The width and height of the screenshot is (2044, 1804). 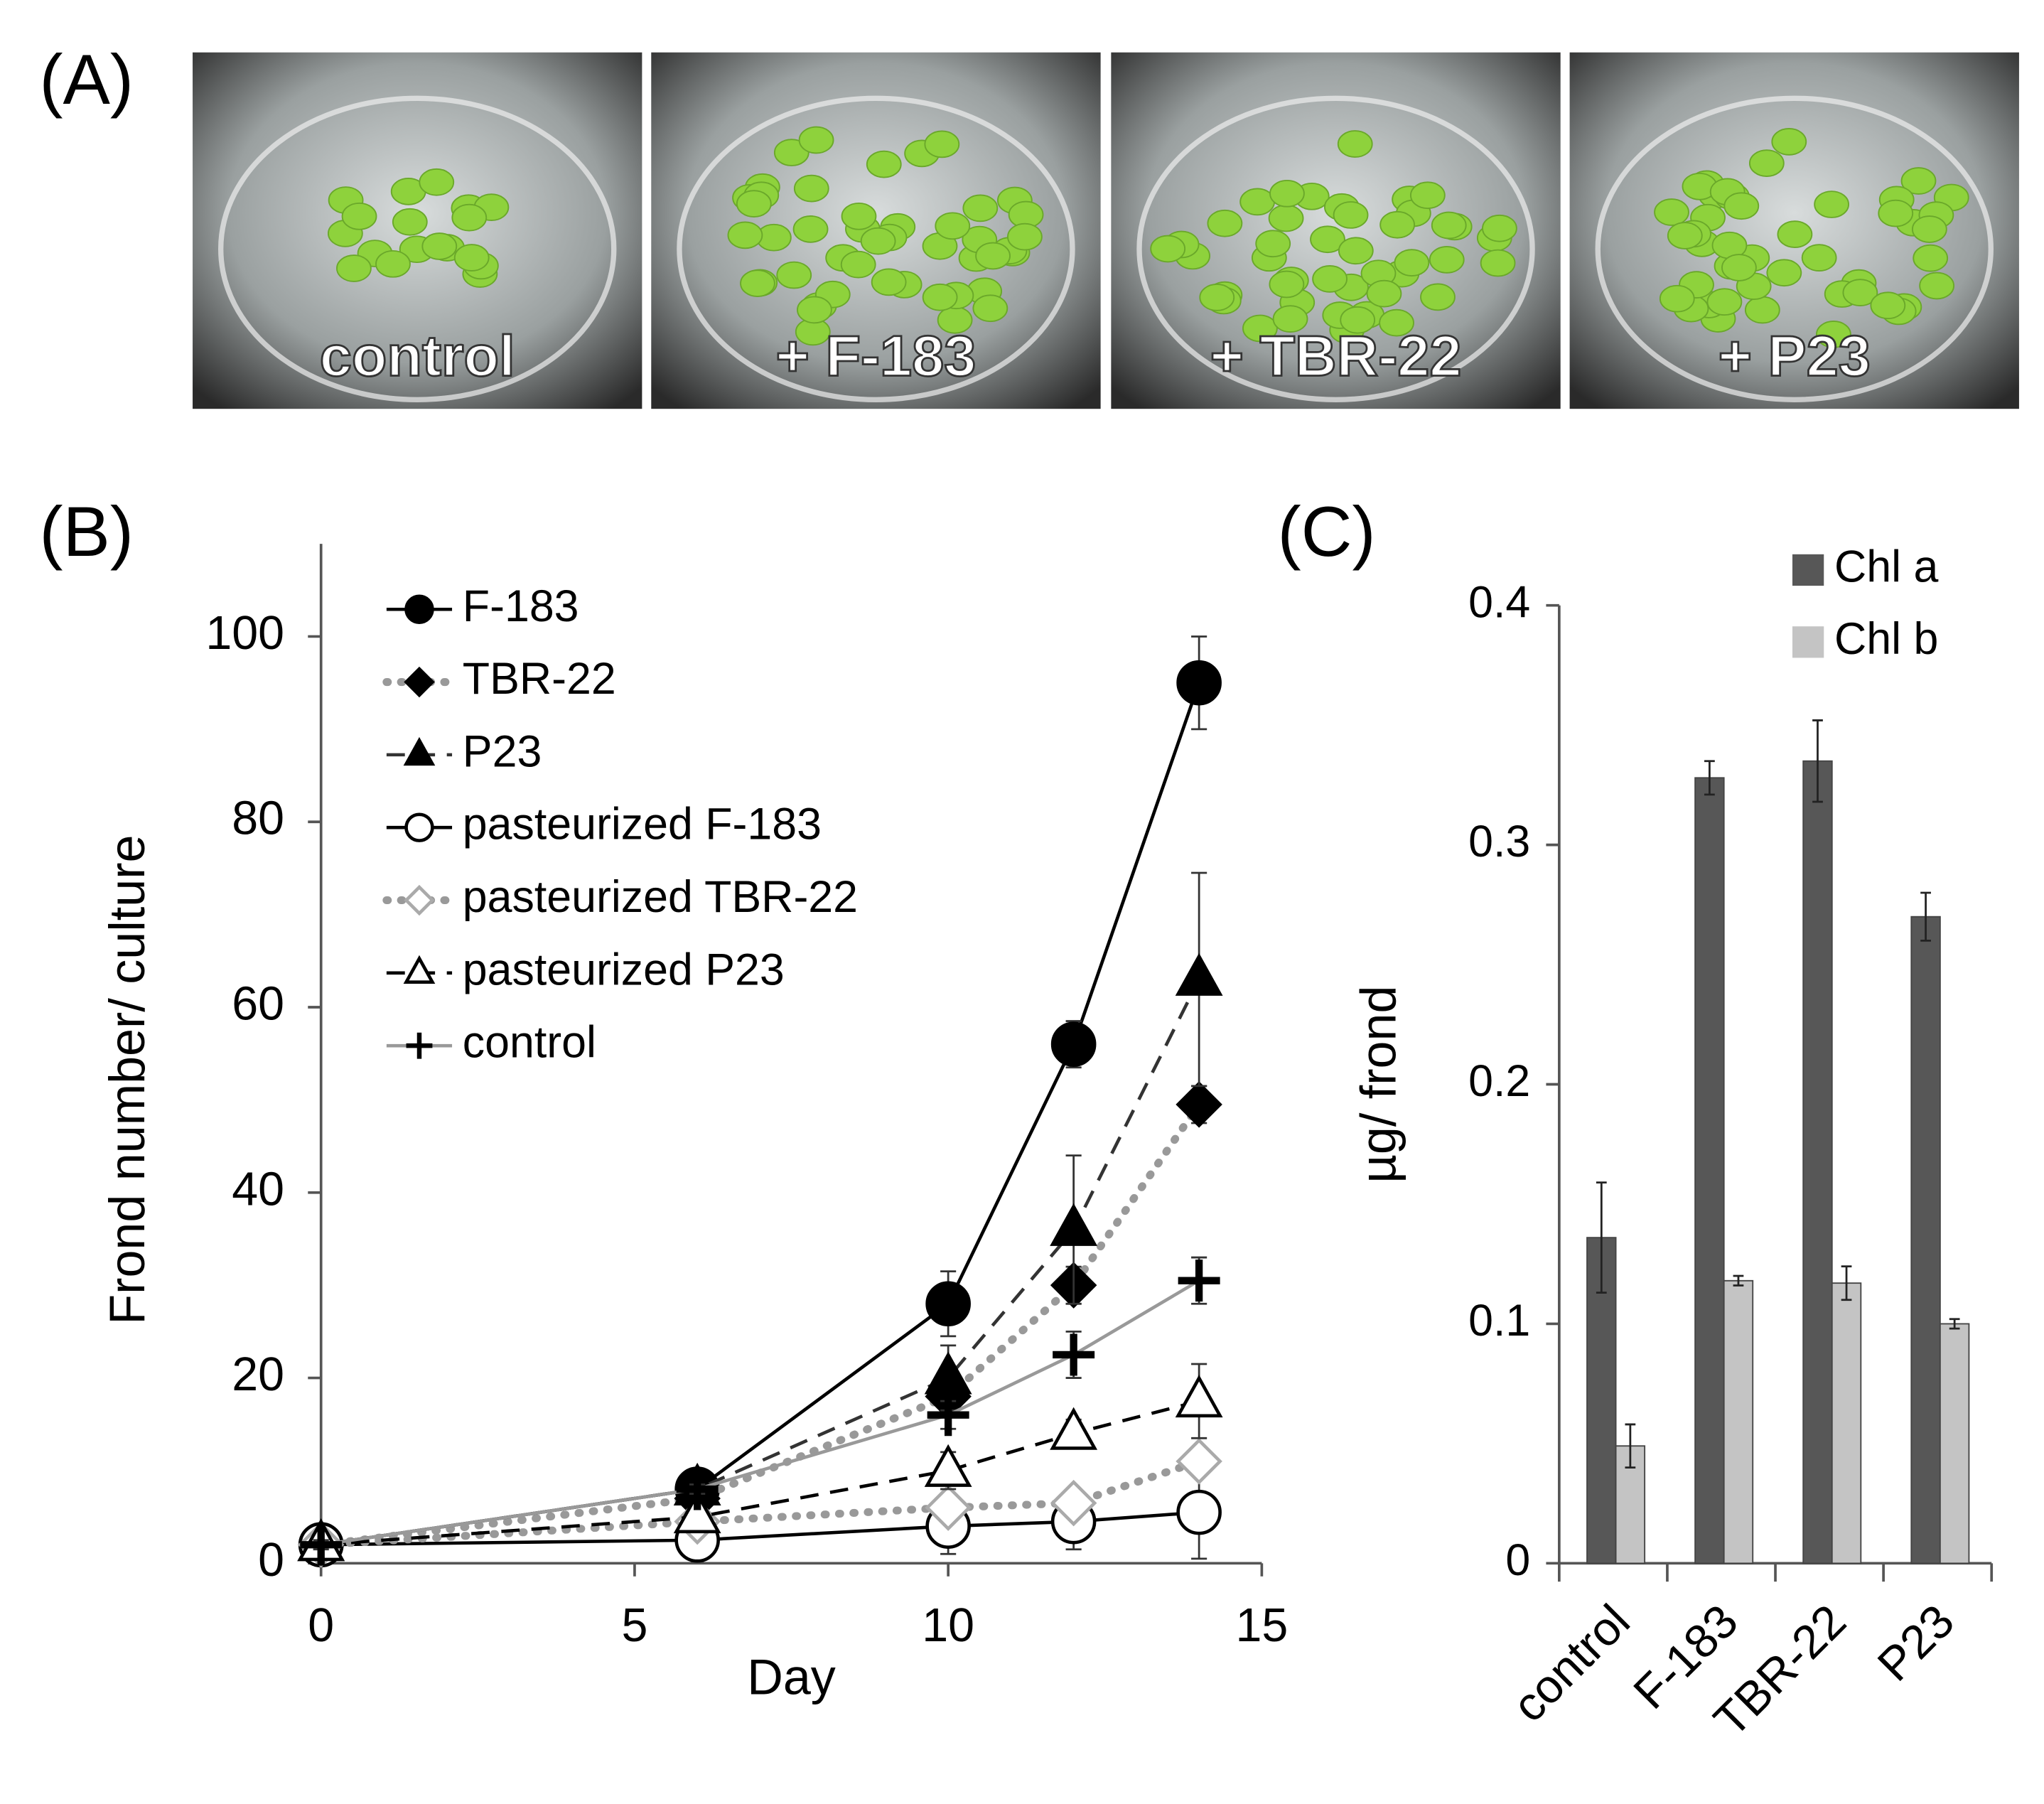 I want to click on y-tick-label: 0.4, so click(x=1499, y=602).